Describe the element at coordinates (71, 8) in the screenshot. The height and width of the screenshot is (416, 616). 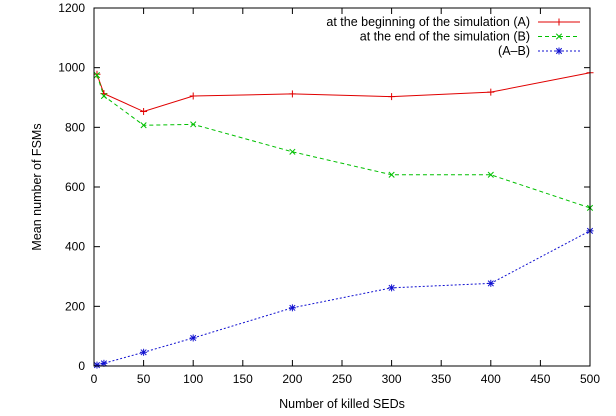
I see `y-tick-label: 1200` at that location.